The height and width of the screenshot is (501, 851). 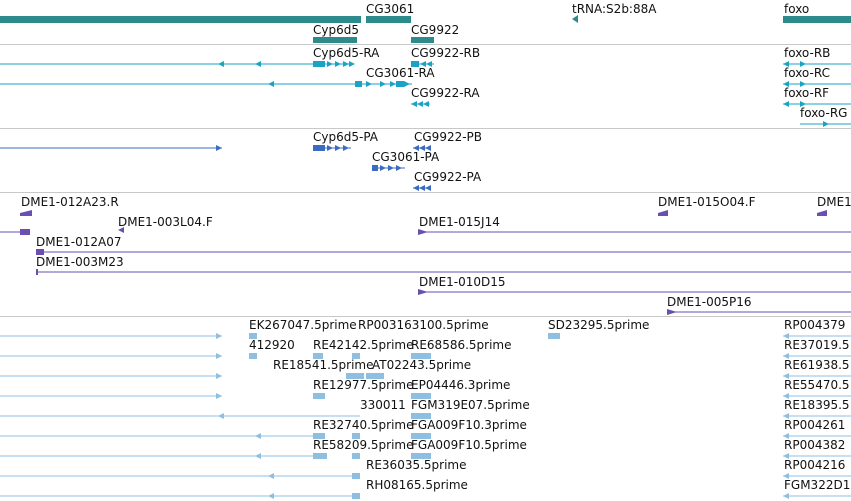 I want to click on est-label: RE32740.5prime, so click(x=363, y=425).